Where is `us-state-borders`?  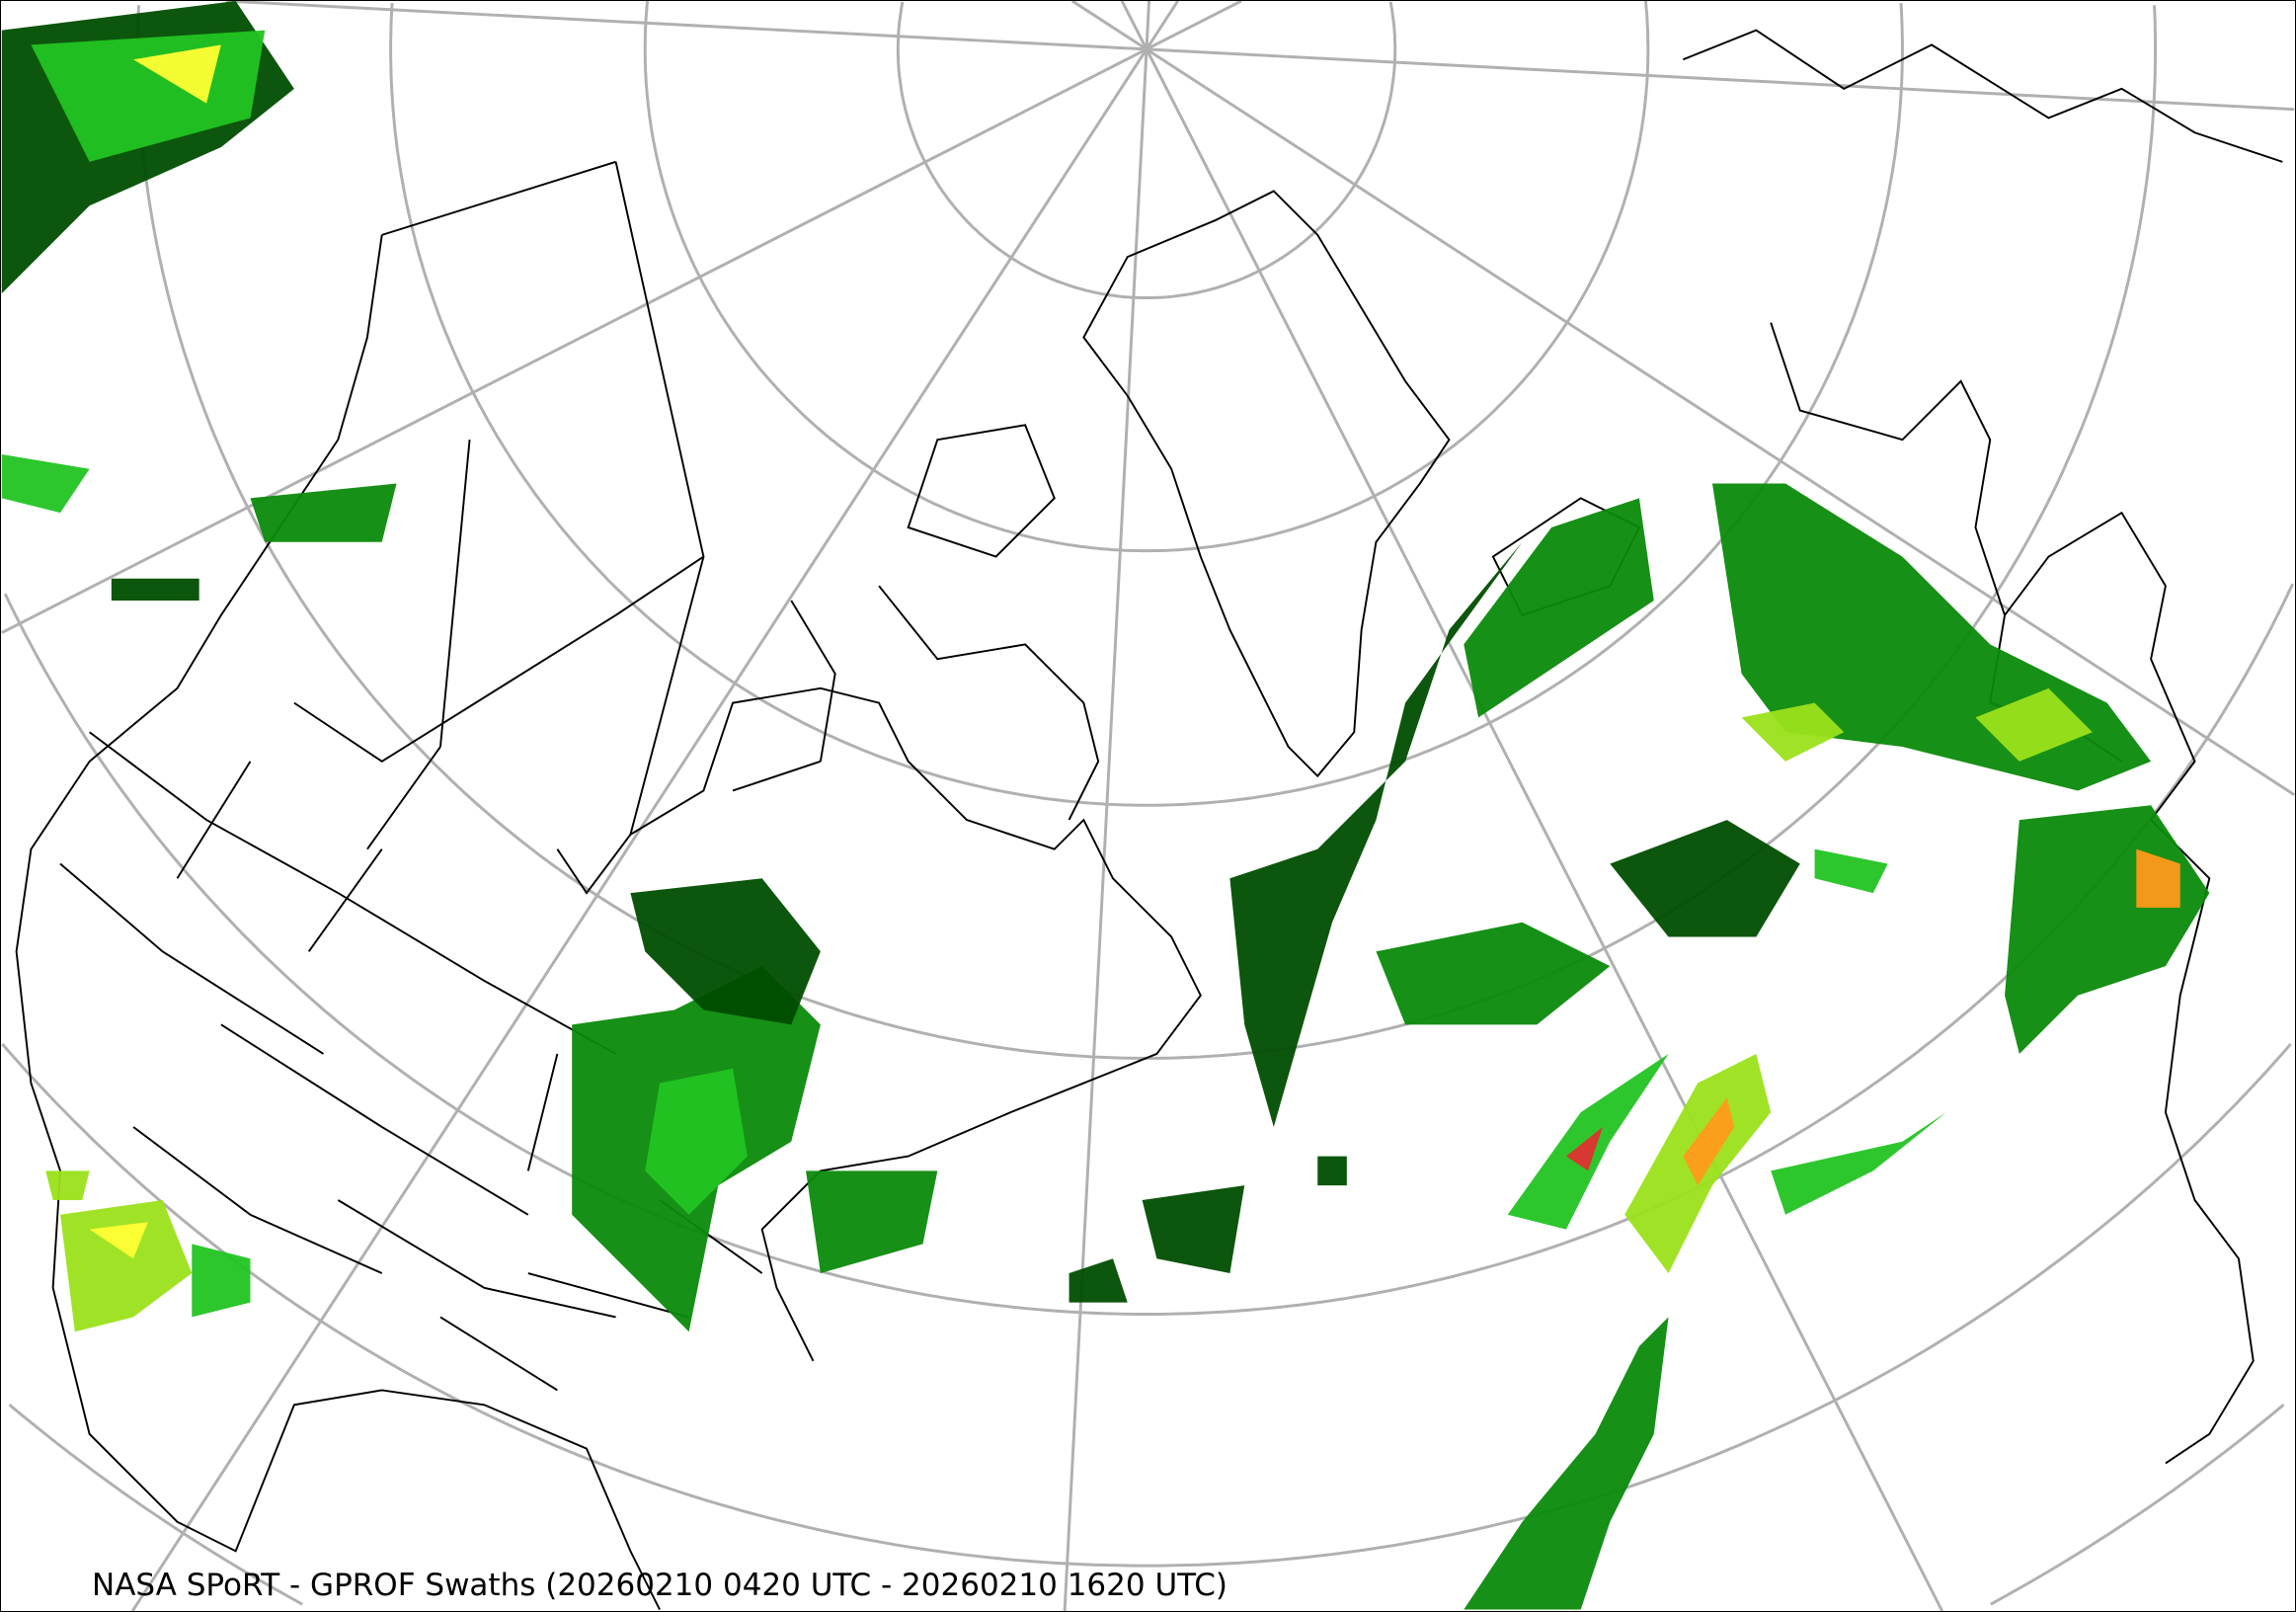
us-state-borders is located at coordinates (411, 1061).